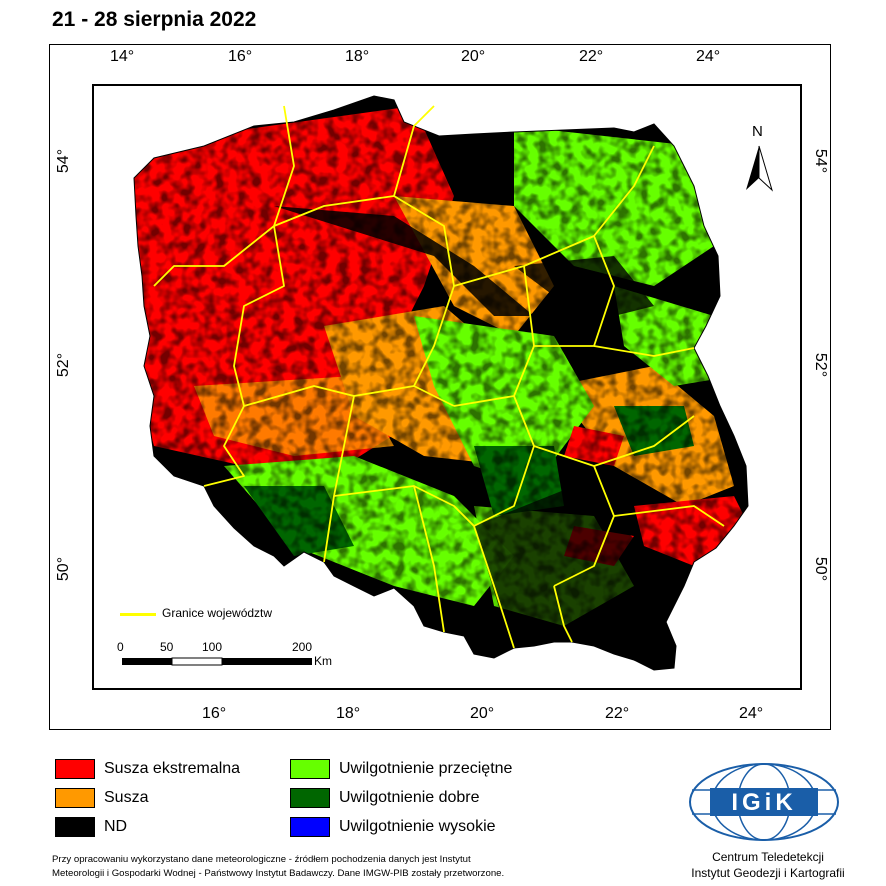 This screenshot has height=886, width=886. I want to click on bottom-tick-16: 16°, so click(214, 713).